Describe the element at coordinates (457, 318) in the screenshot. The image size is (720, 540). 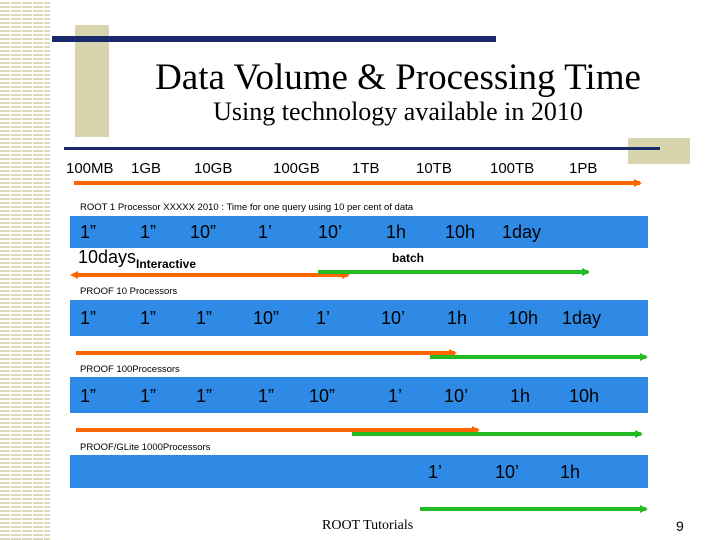
I see `proof10-time-7: 1h` at that location.